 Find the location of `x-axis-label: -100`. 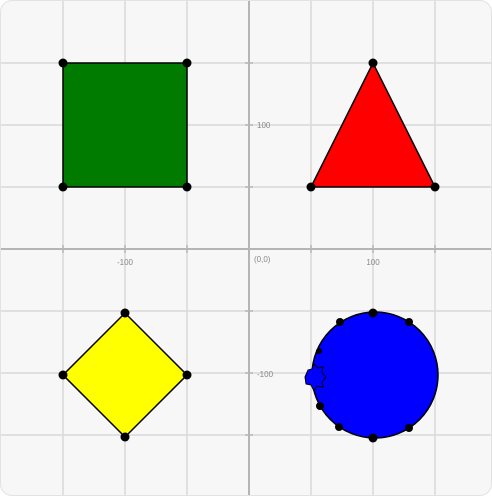

x-axis-label: -100 is located at coordinates (125, 262).